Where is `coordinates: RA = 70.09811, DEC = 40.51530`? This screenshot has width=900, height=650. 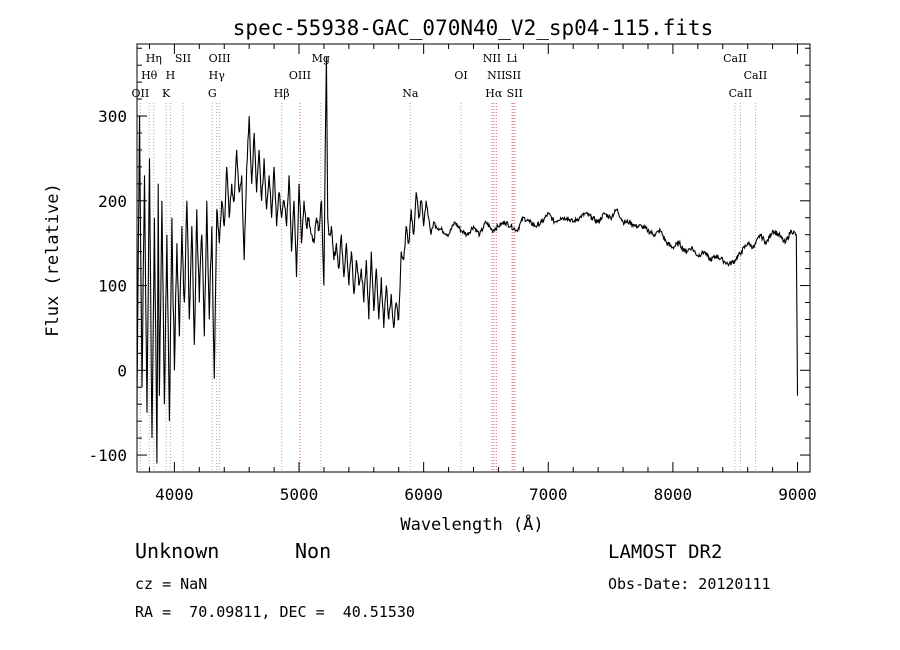 coordinates: RA = 70.09811, DEC = 40.51530 is located at coordinates (275, 612).